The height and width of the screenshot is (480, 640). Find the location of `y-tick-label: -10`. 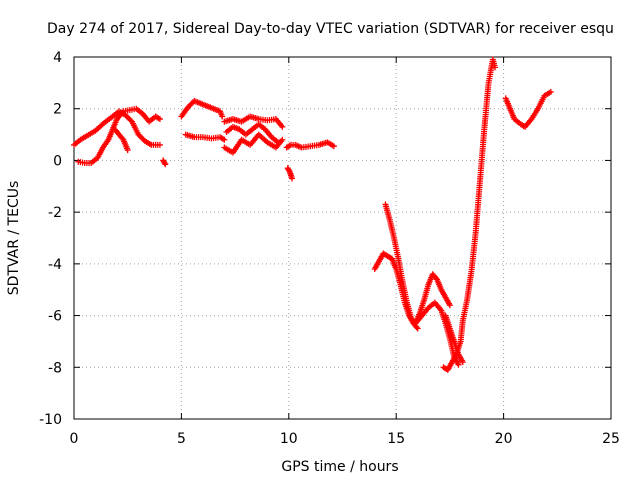

y-tick-label: -10 is located at coordinates (50, 420).